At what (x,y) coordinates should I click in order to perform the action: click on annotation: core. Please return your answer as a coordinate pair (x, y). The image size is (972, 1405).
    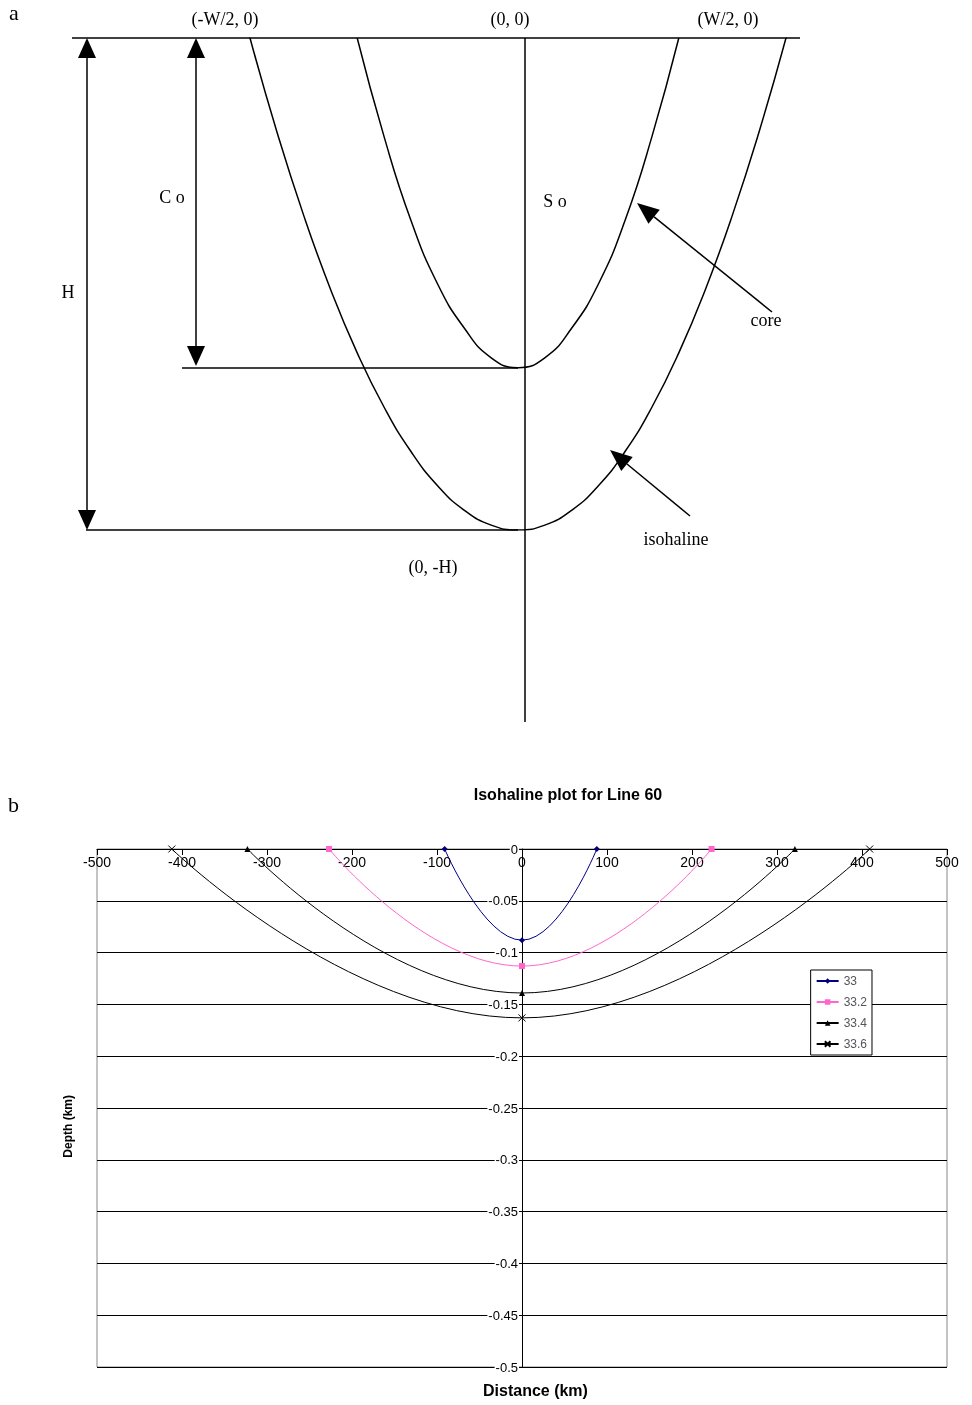
    Looking at the image, I should click on (766, 320).